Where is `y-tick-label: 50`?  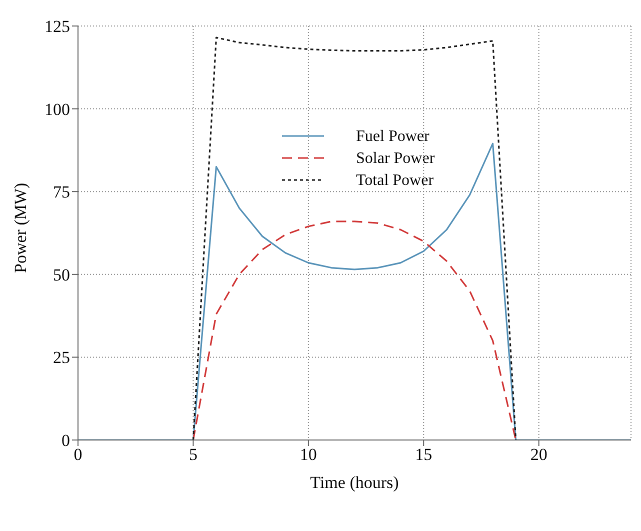 y-tick-label: 50 is located at coordinates (61, 274).